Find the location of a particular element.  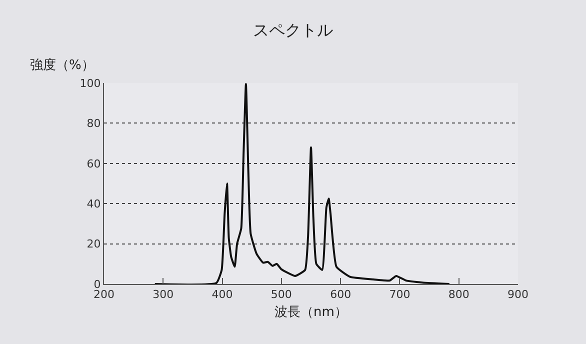

y-tick-label: 40 is located at coordinates (93, 203).